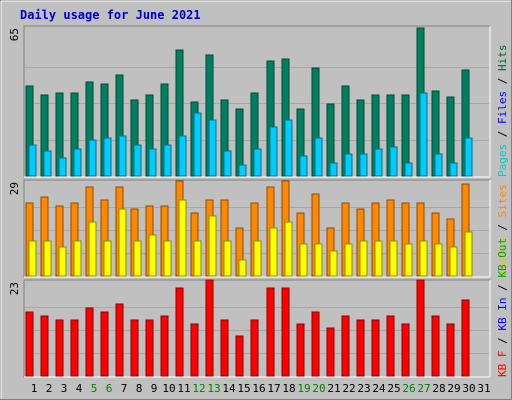  What do you see at coordinates (94, 388) in the screenshot?
I see `x-tick-label: 5` at bounding box center [94, 388].